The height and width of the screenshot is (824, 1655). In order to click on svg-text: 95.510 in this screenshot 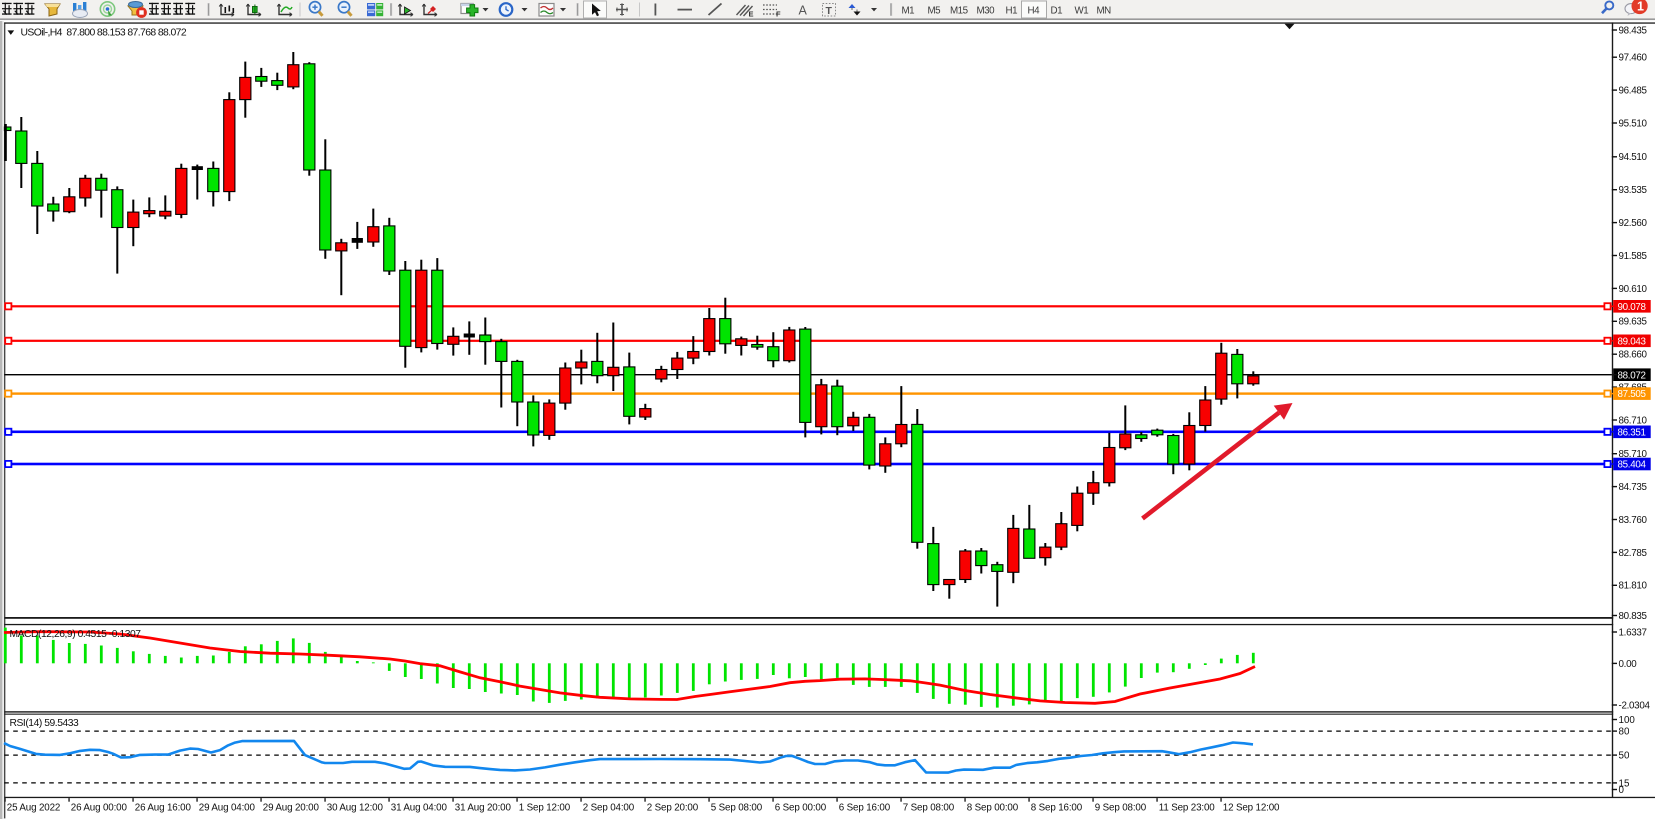, I will do `click(1633, 123)`.